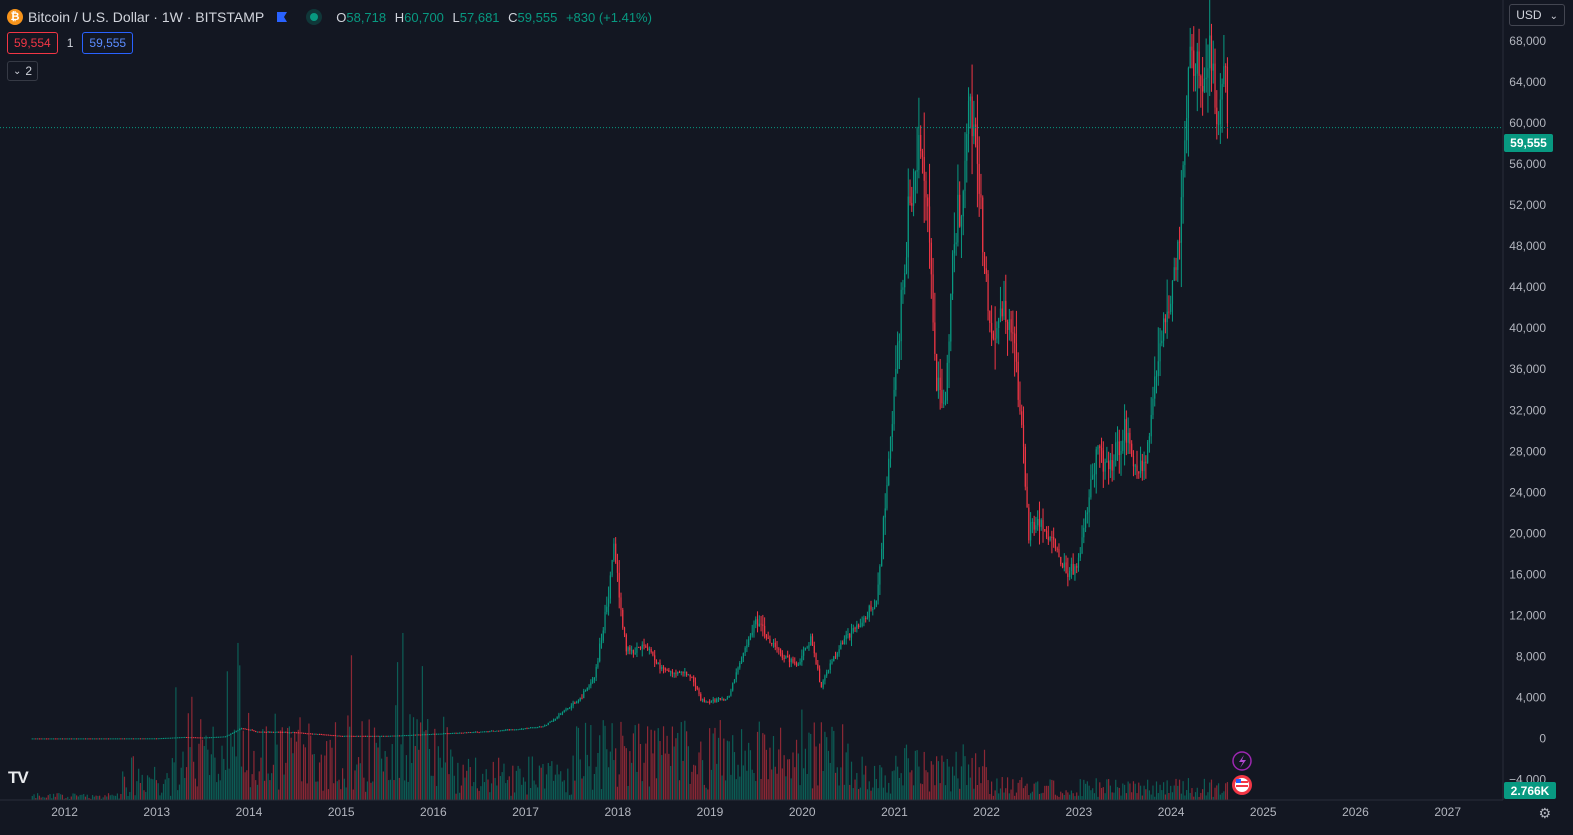 This screenshot has height=835, width=1573. What do you see at coordinates (1242, 785) in the screenshot?
I see `us-flag-icon` at bounding box center [1242, 785].